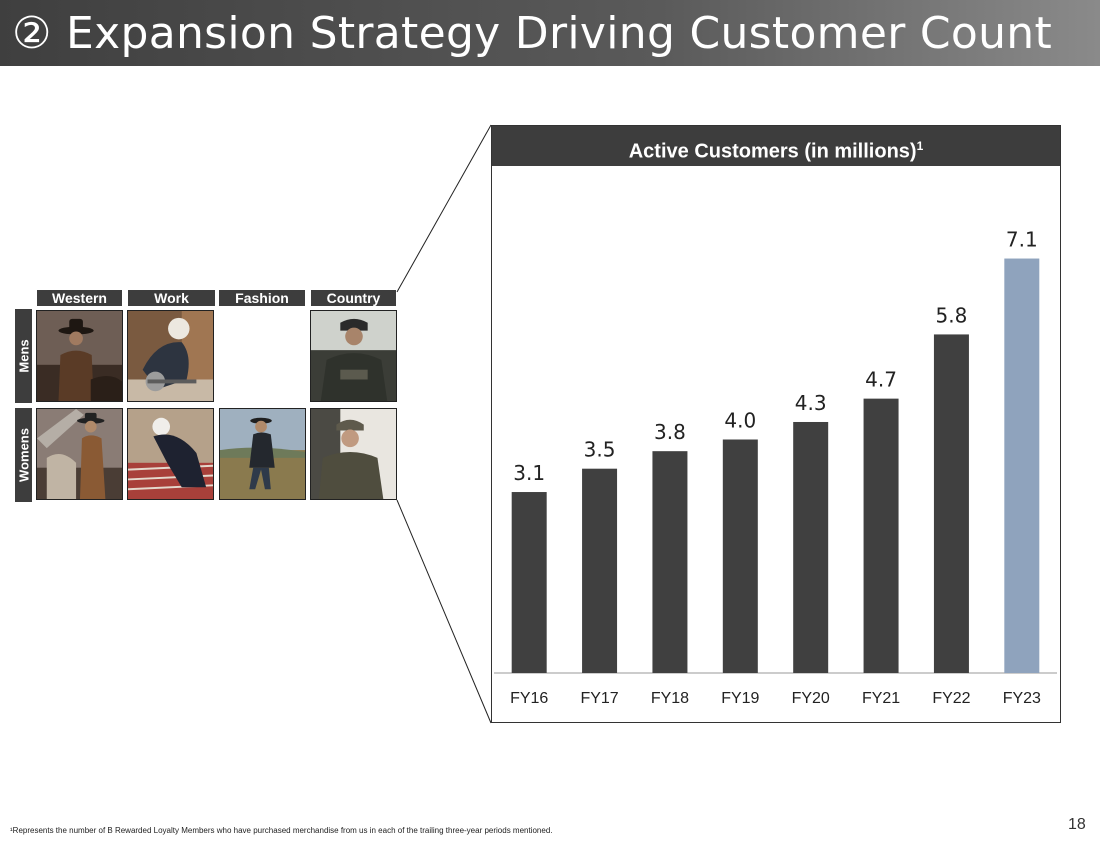 The width and height of the screenshot is (1100, 849). I want to click on x-tick-label-fy22: FY22, so click(951, 698).